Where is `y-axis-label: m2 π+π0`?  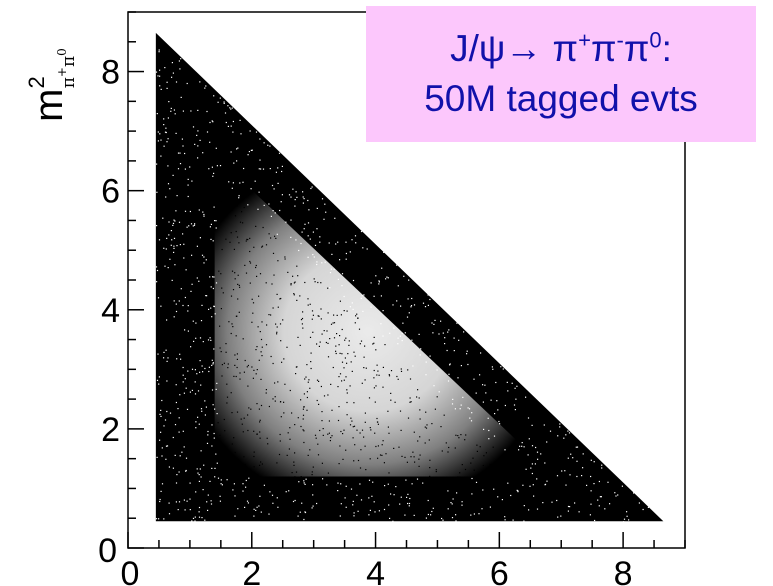 y-axis-label: m2 π+π0 is located at coordinates (51, 85).